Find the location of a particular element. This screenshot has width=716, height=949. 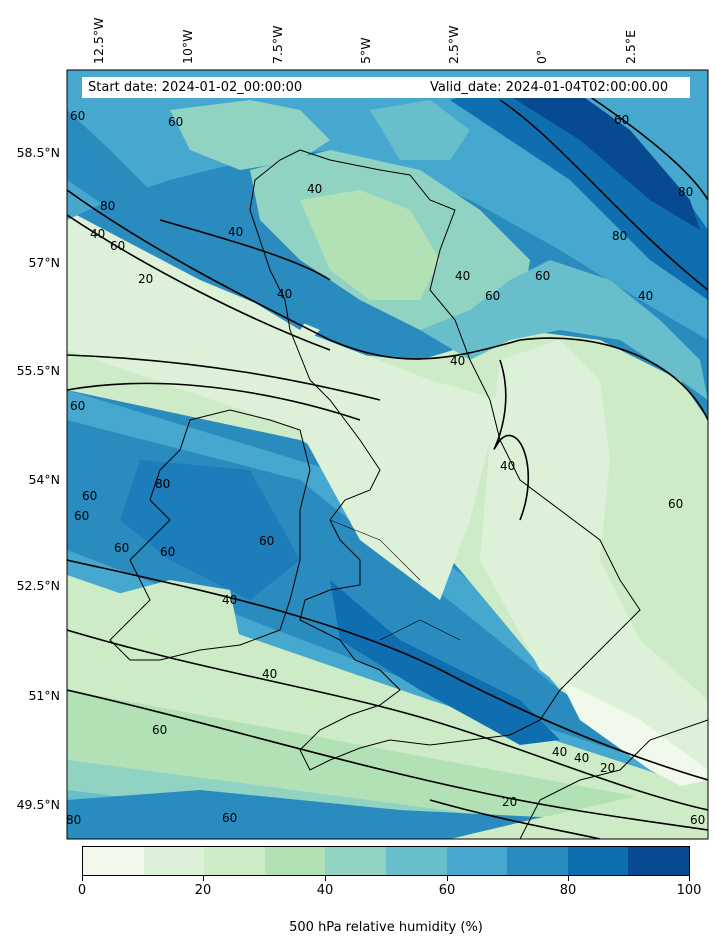

lat-label: 57°N is located at coordinates (44, 262).